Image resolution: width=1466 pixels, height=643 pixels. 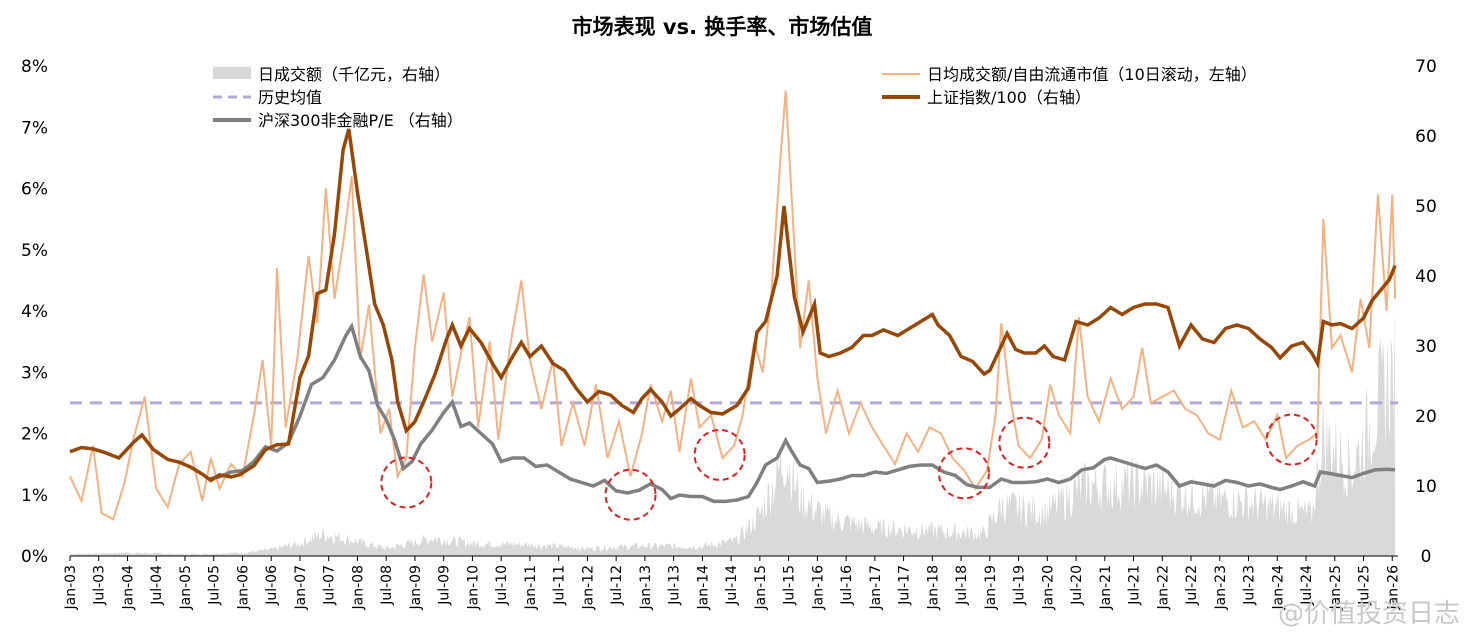 What do you see at coordinates (1135, 585) in the screenshot?
I see `x-tick-label: Jul-21` at bounding box center [1135, 585].